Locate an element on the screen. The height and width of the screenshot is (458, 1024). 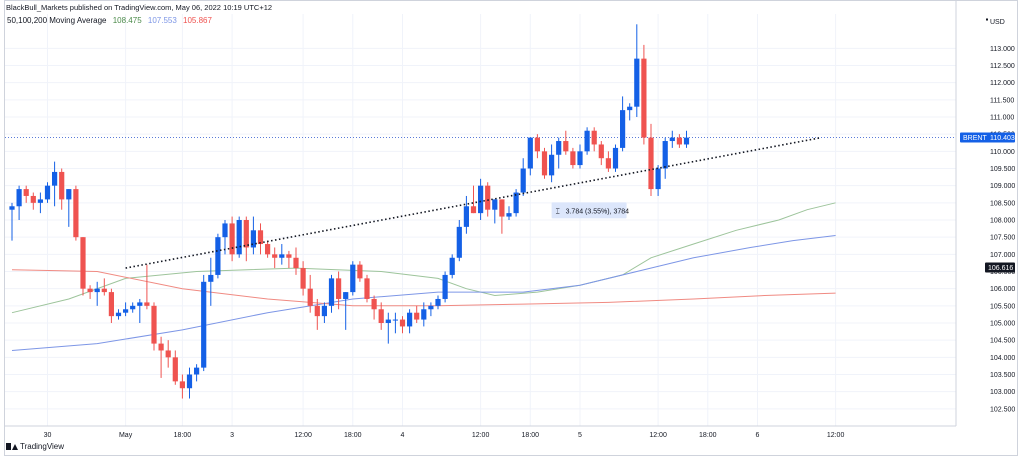
brent-price-badge is located at coordinates (987, 137).